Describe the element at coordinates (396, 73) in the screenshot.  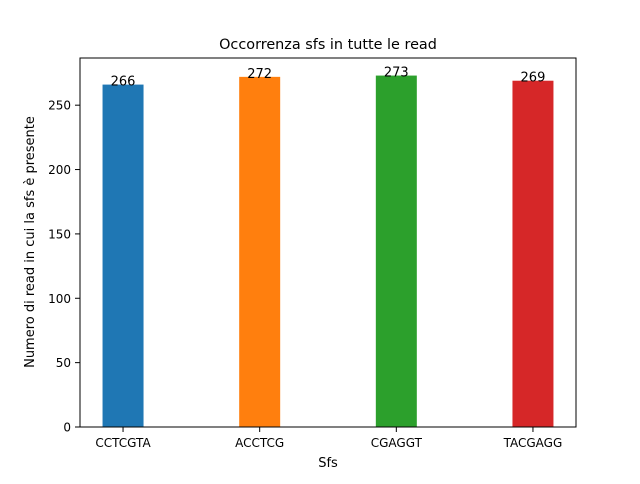
I see `bar-value-label-cgaggt: 273` at that location.